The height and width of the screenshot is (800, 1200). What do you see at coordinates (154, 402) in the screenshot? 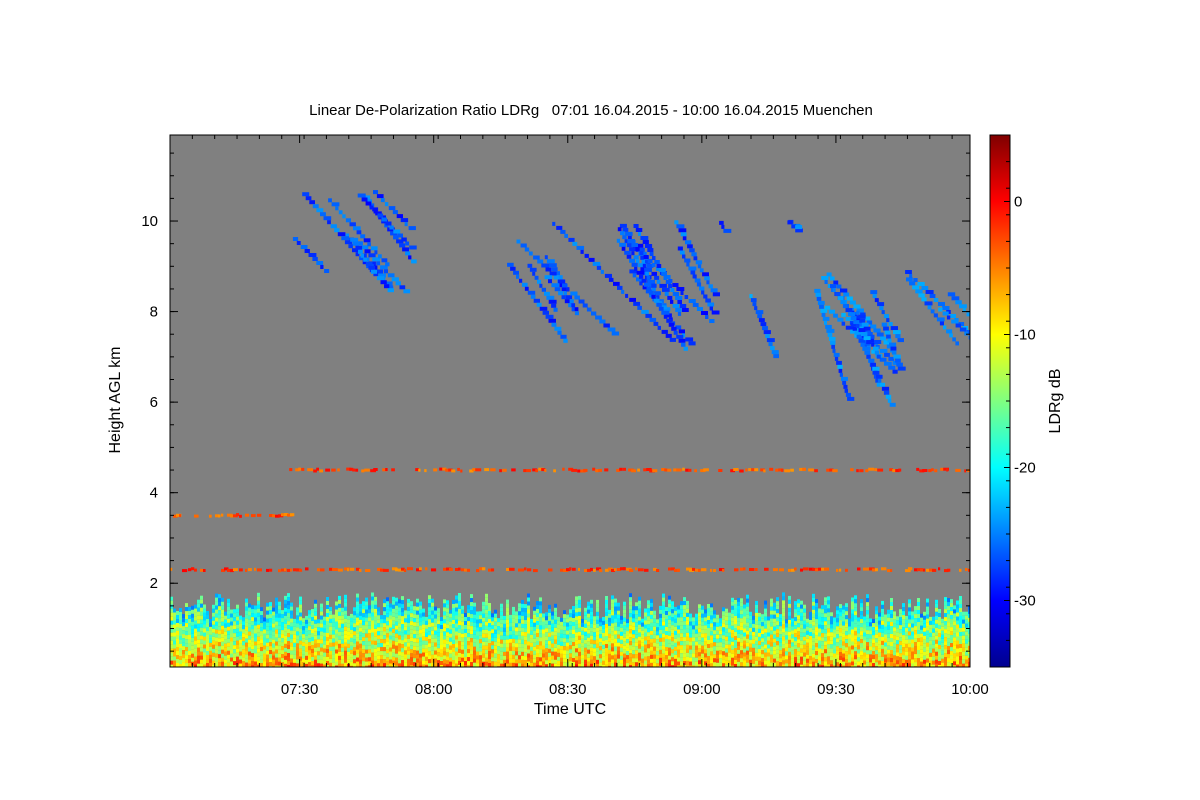
I see `y-tick-label-3: 6` at bounding box center [154, 402].